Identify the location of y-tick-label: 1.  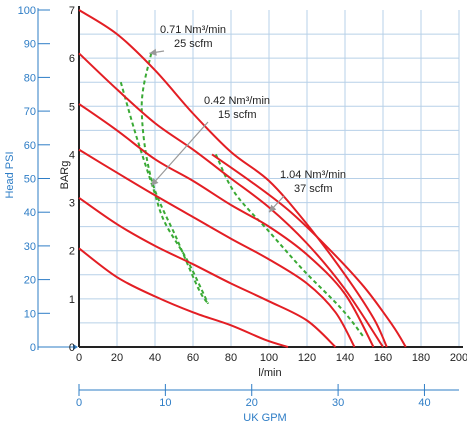
(72, 300).